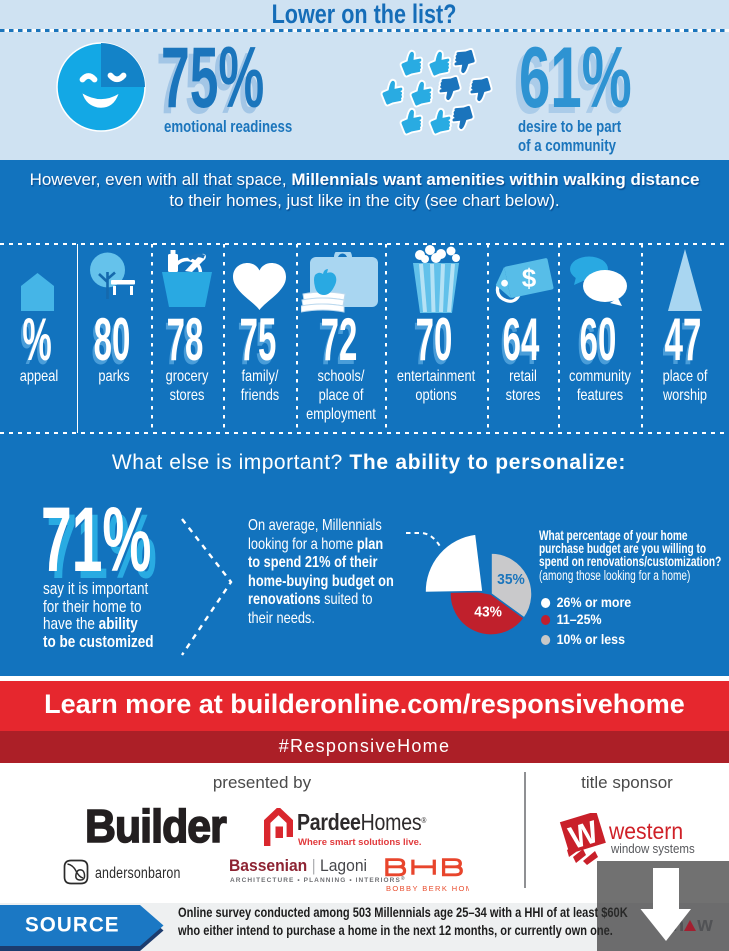 This screenshot has width=729, height=951. I want to click on svg-text: 43%, so click(488, 612).